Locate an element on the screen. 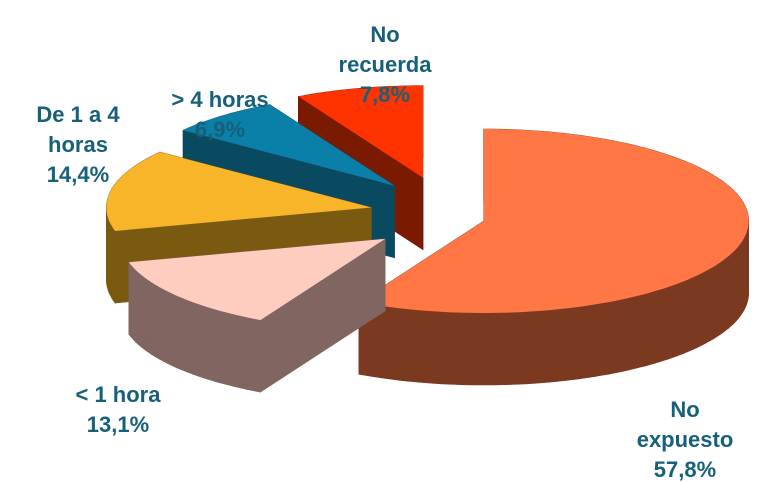 The height and width of the screenshot is (483, 778). category-label: No expuesto is located at coordinates (685, 424).